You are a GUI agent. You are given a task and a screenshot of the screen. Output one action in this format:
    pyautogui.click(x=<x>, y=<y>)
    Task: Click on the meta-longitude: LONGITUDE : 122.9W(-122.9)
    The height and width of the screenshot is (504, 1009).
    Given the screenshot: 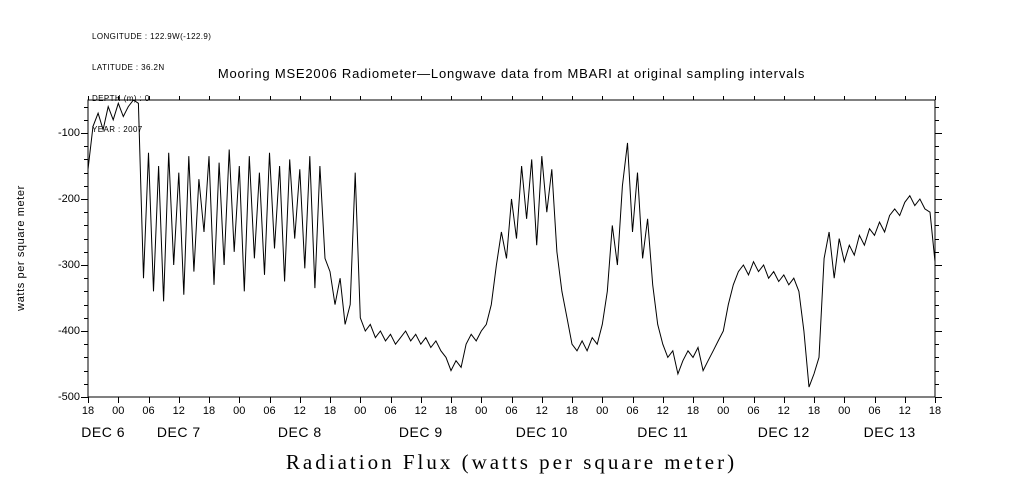 What is the action you would take?
    pyautogui.click(x=152, y=36)
    